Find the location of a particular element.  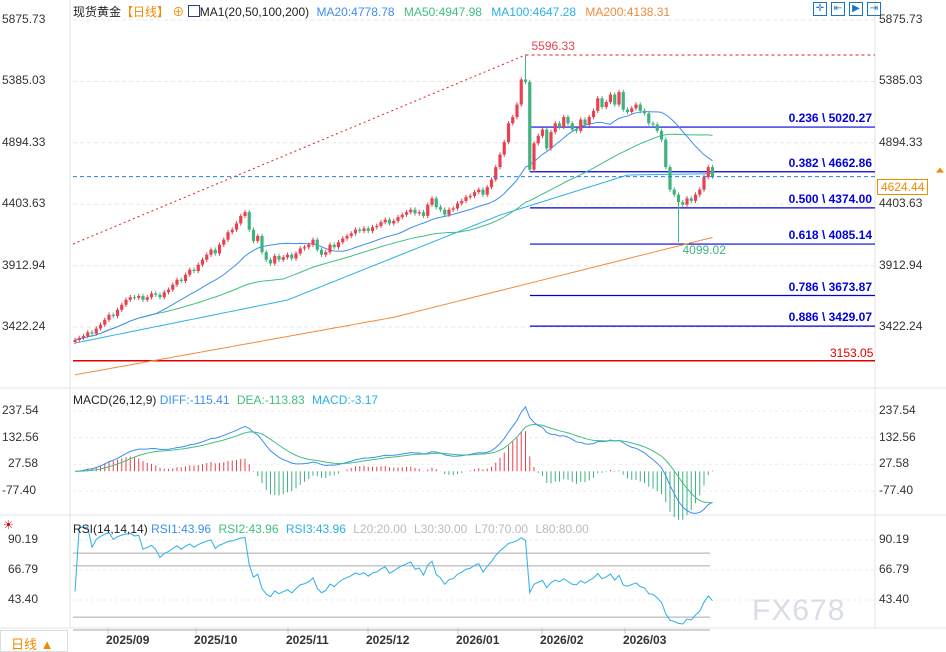

settings-icon: ⊕ is located at coordinates (178, 12).